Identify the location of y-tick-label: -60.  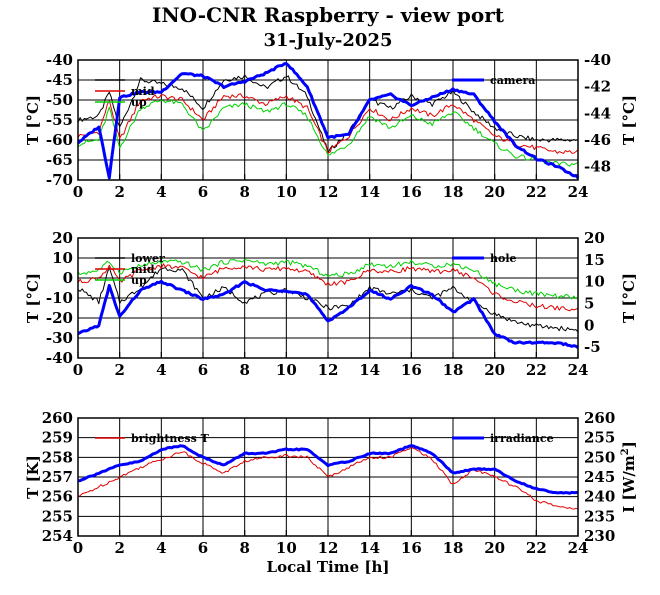
(59, 140).